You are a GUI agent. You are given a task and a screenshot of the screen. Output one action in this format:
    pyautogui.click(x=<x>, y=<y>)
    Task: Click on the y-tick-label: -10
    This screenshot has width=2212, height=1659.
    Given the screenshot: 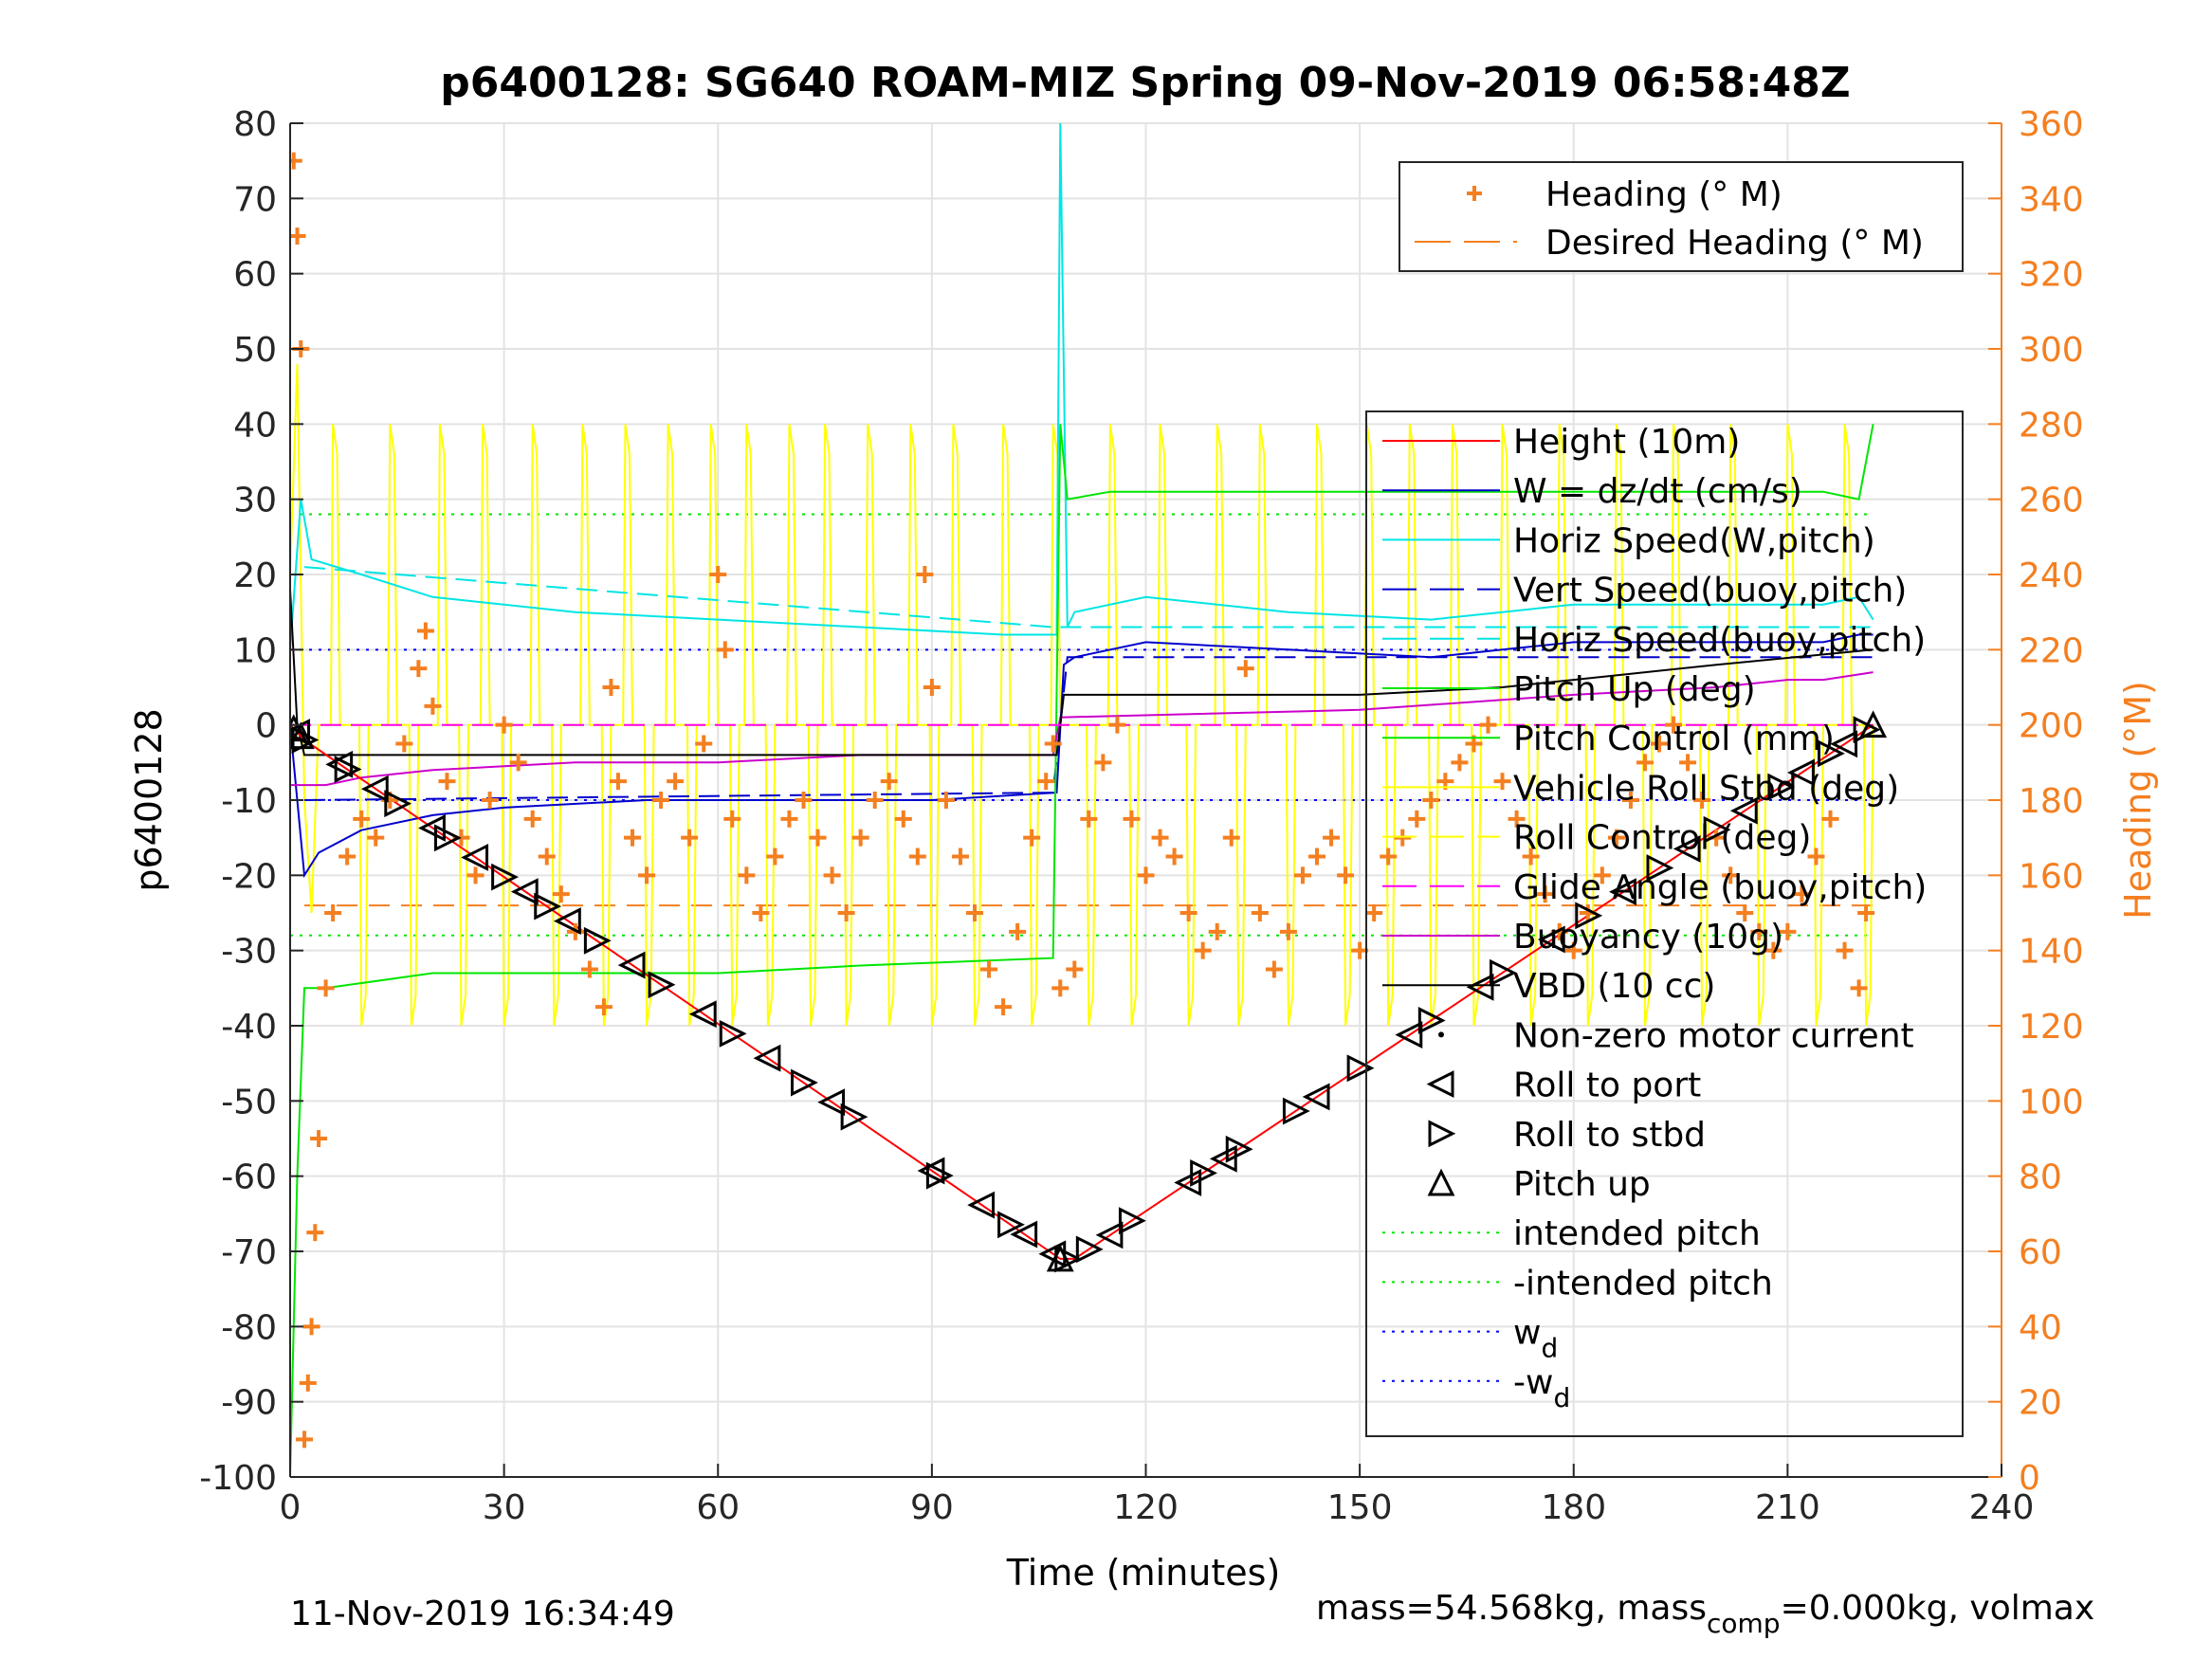 What is the action you would take?
    pyautogui.click(x=249, y=801)
    